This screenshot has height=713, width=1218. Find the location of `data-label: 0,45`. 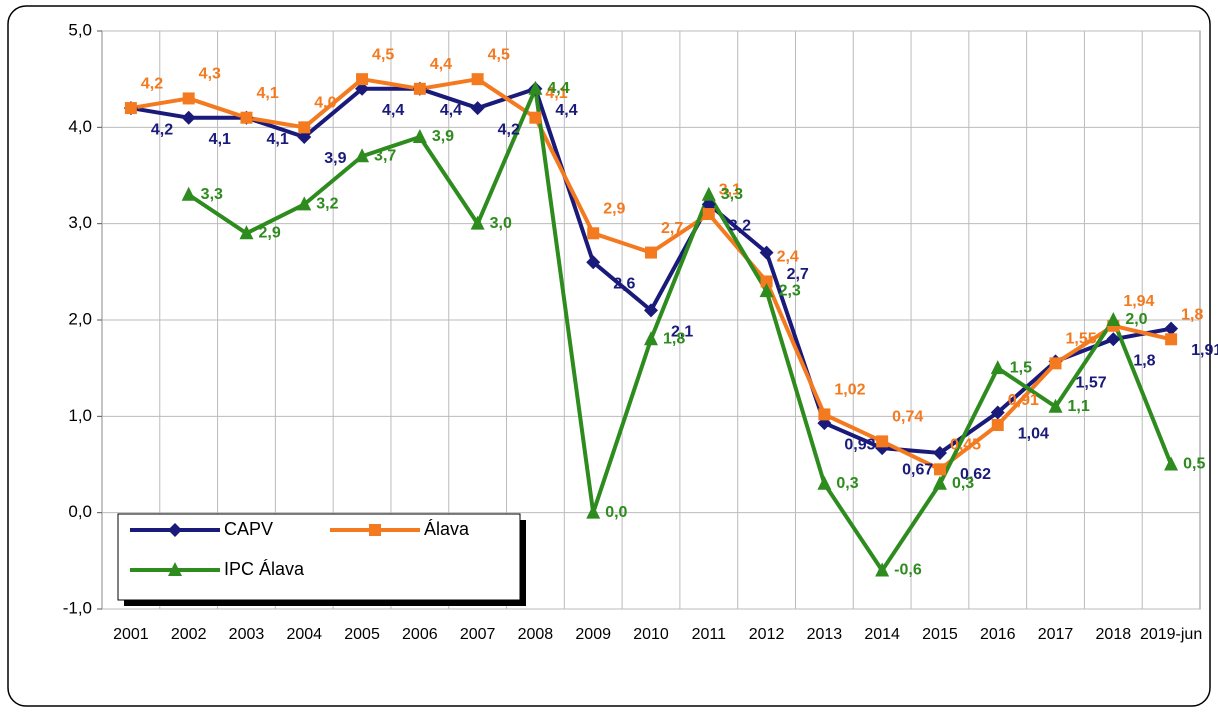

data-label: 0,45 is located at coordinates (965, 445).